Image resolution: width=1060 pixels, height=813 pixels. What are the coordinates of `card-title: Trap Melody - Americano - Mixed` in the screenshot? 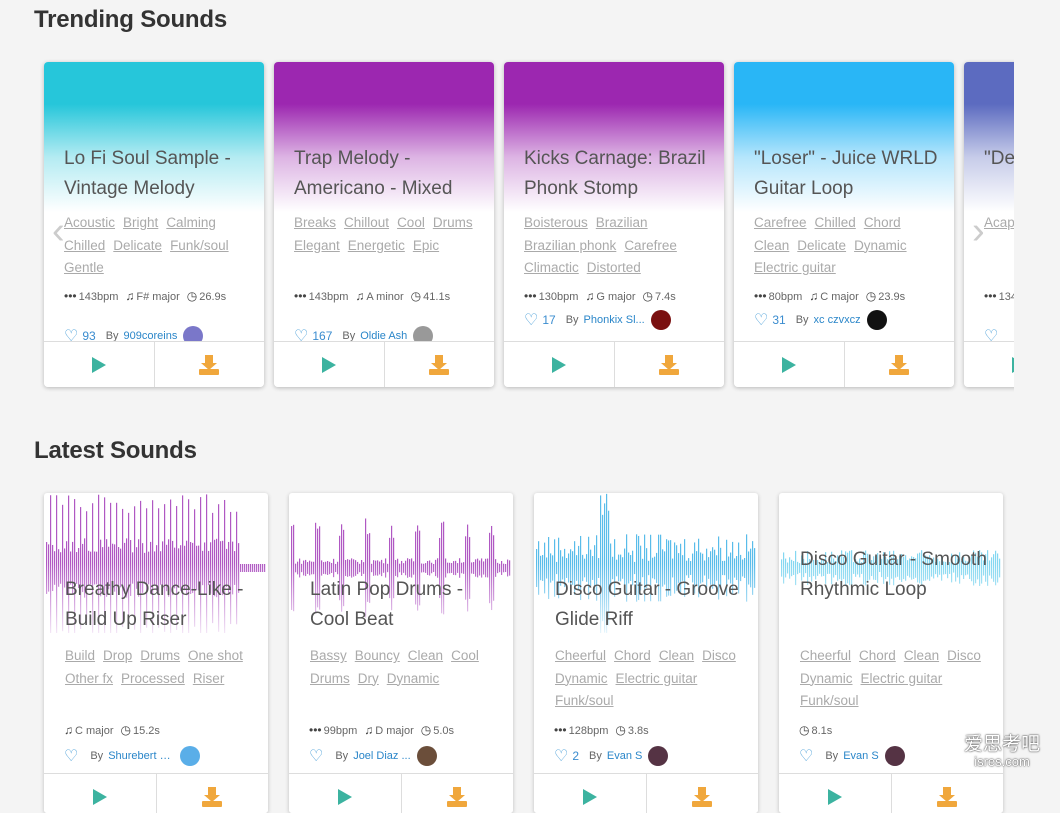 It's located at (373, 173).